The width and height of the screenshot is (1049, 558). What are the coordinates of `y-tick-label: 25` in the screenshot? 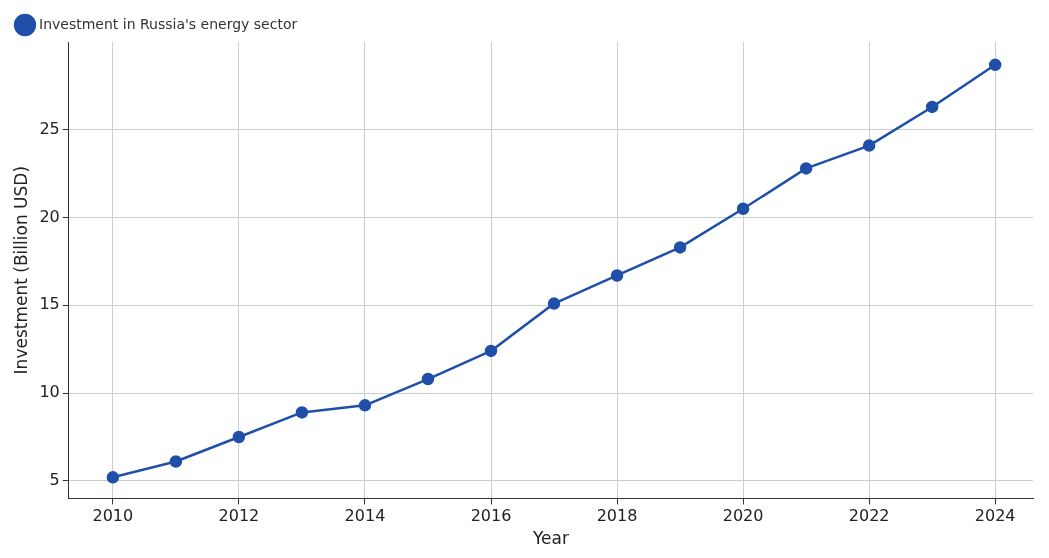 It's located at (49, 128).